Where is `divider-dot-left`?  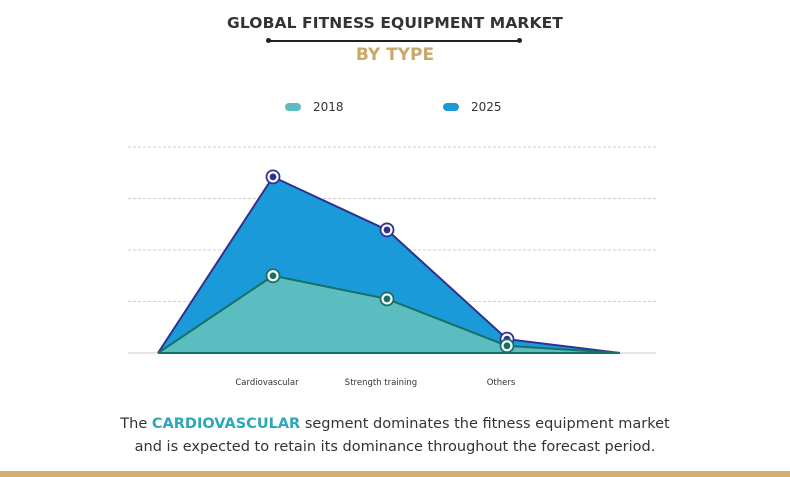 divider-dot-left is located at coordinates (268, 40).